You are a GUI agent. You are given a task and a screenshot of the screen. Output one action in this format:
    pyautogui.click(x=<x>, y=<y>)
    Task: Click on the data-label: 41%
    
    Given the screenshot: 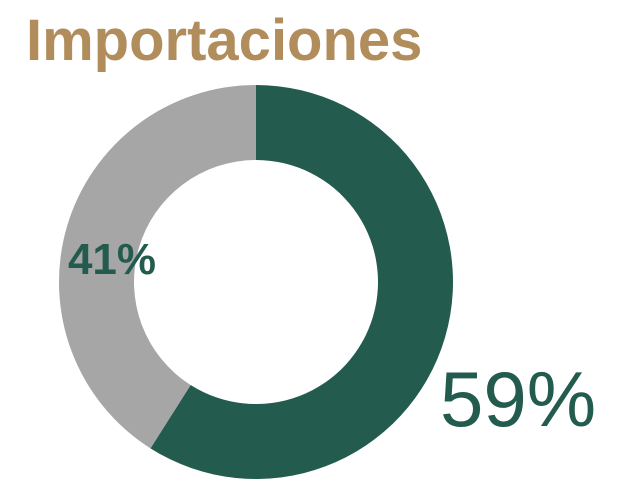 What is the action you would take?
    pyautogui.click(x=112, y=259)
    